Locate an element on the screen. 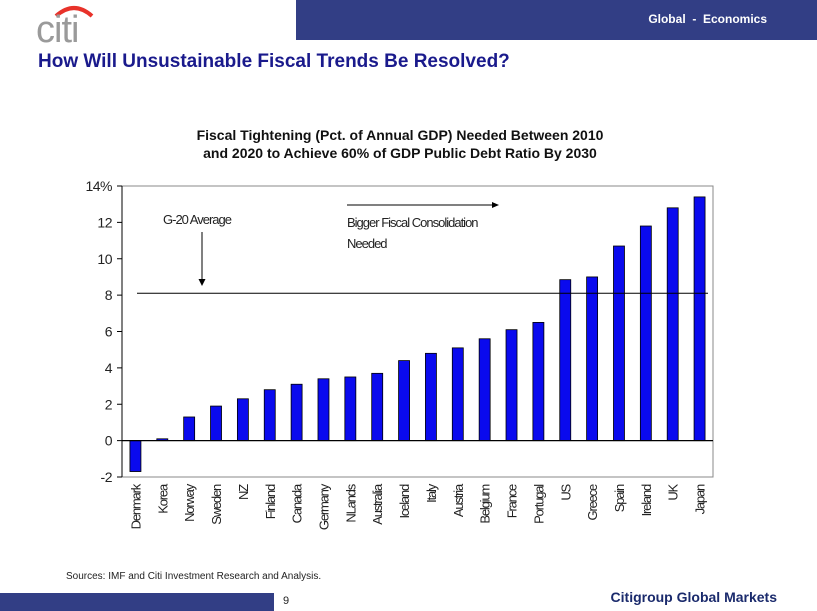  x-tick-label: Denmark is located at coordinates (135, 506).